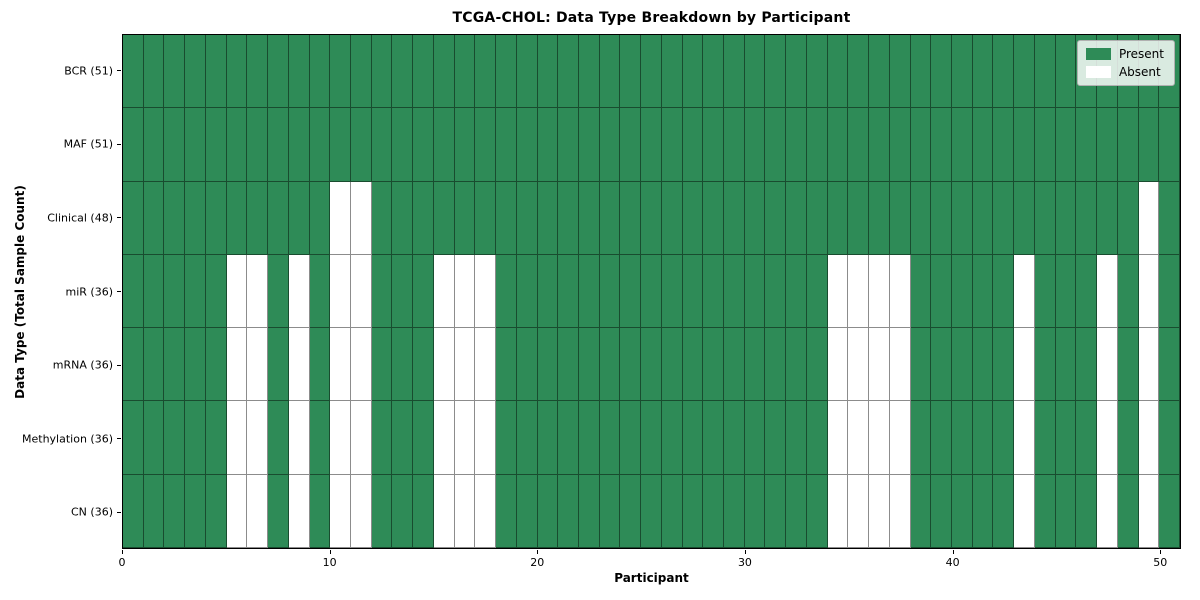  I want to click on cell-row1-participant5-present, so click(237, 145).